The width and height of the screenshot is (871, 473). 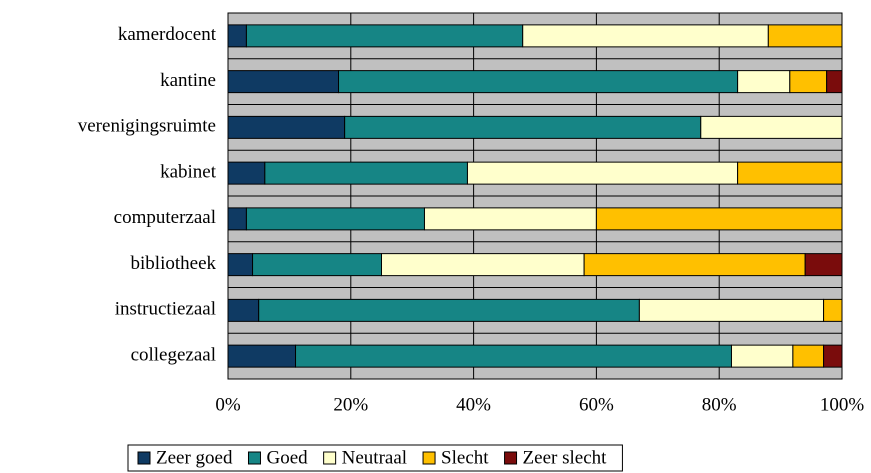 I want to click on legend-label: Zeer goed, so click(x=194, y=457).